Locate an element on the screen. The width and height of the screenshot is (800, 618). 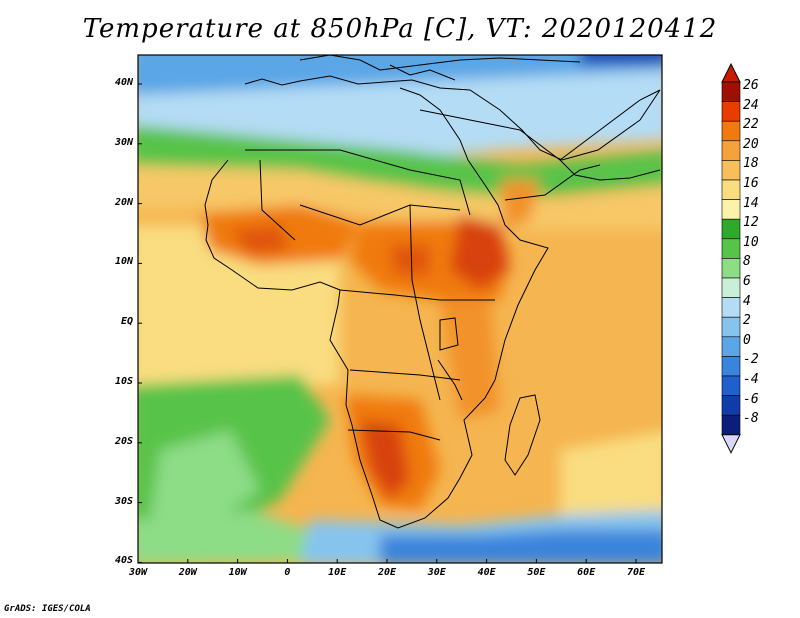
colorbar-over-triangle is located at coordinates (731, 72).